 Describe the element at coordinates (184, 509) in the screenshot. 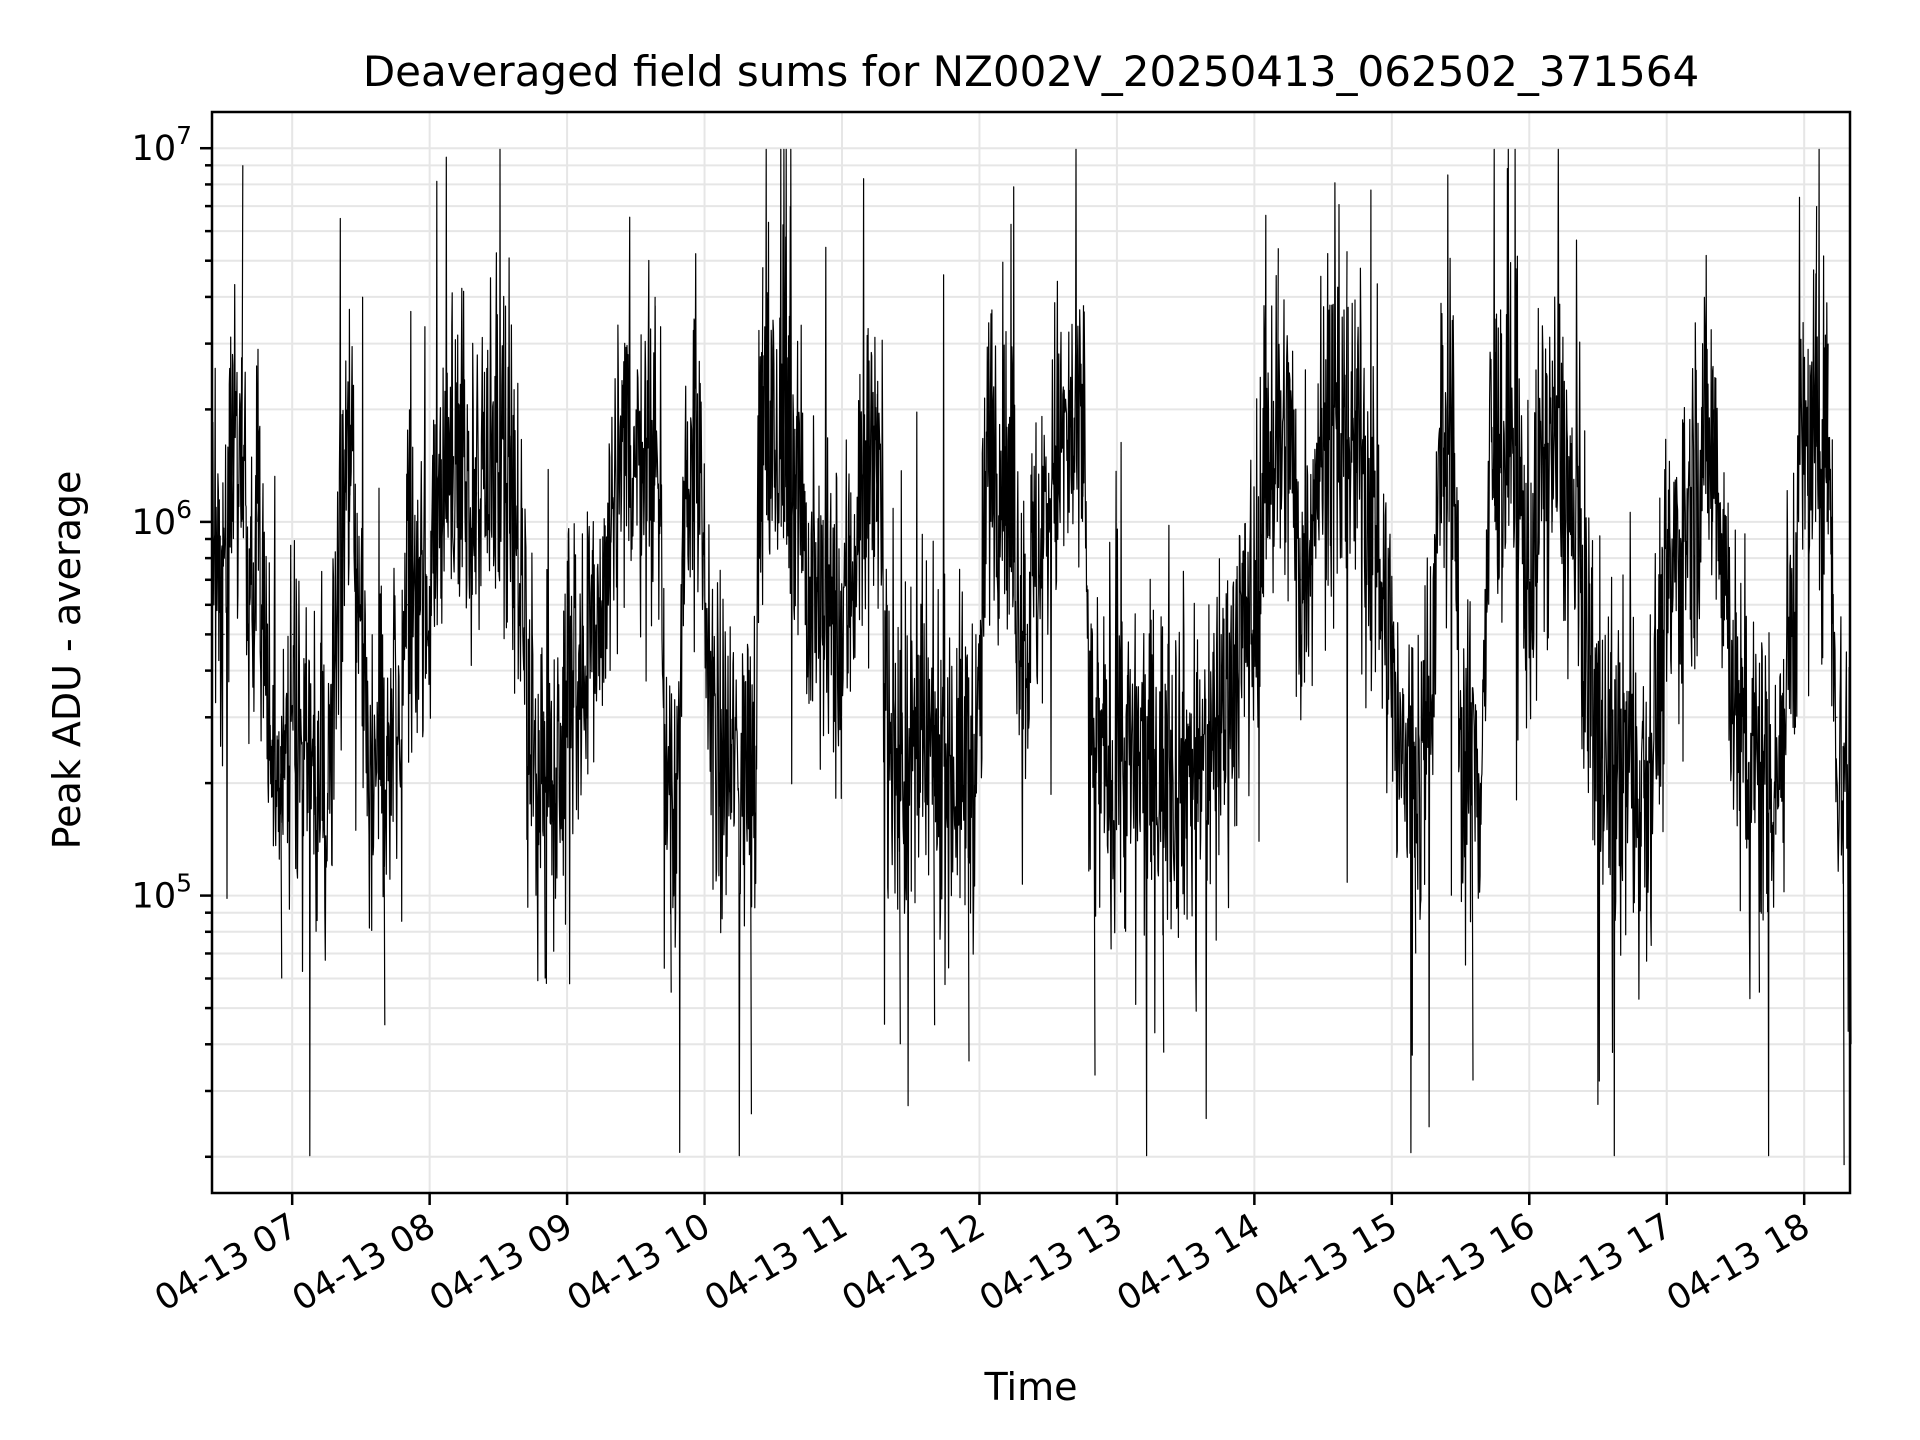

I see `y-tick-exponent: 6` at that location.